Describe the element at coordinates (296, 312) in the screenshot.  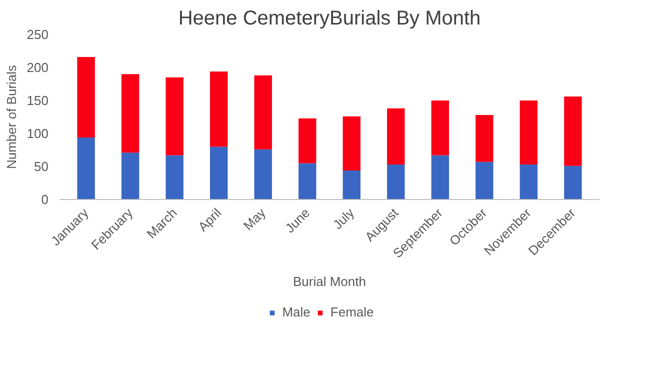
I see `legend-label: Male` at that location.